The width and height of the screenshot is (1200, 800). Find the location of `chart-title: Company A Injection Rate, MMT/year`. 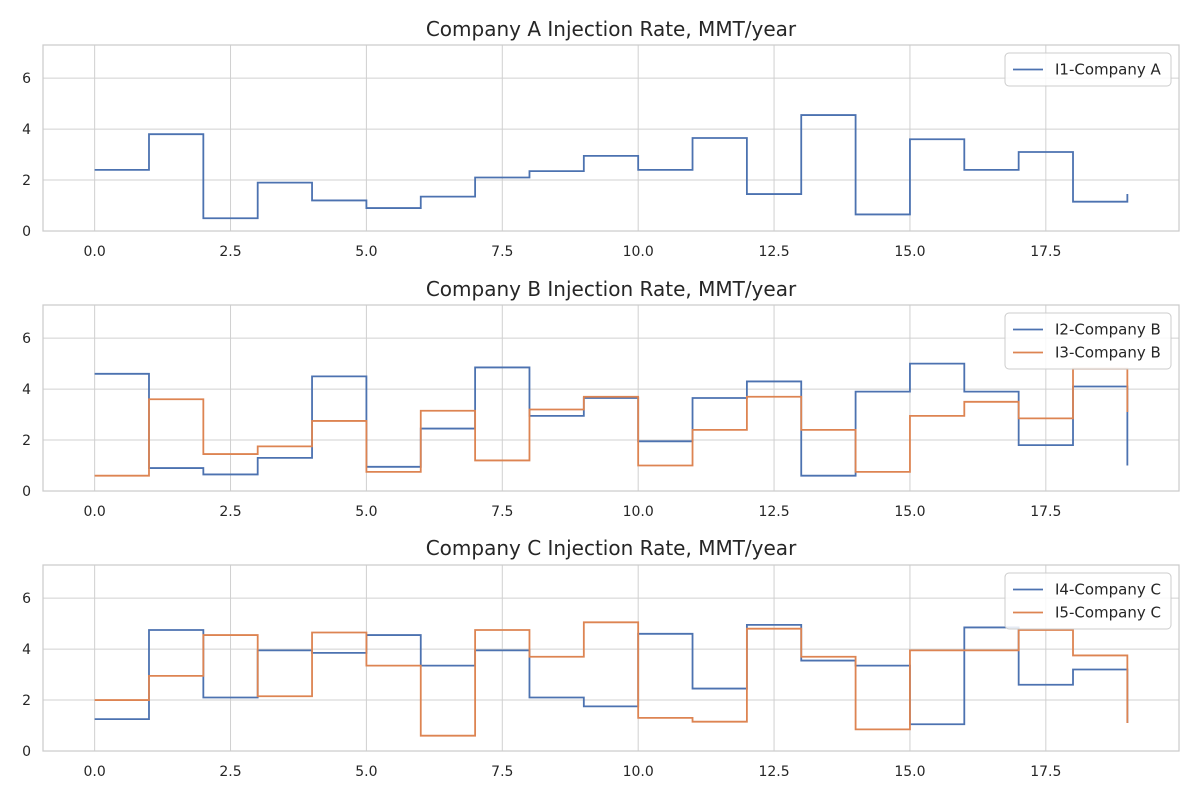

chart-title: Company A Injection Rate, MMT/year is located at coordinates (611, 29).